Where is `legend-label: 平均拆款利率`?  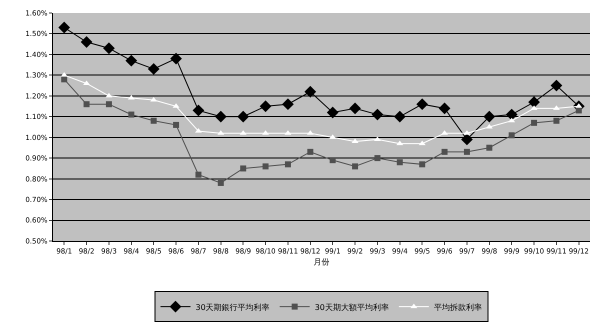 legend-label: 平均拆款利率 is located at coordinates (458, 307).